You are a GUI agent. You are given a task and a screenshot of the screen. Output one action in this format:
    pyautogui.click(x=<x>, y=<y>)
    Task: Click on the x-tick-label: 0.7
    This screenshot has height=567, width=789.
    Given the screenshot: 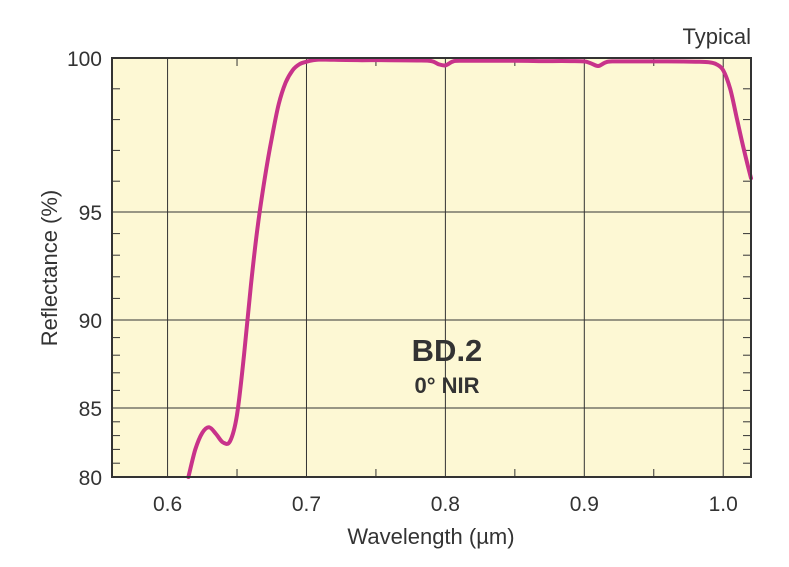 What is the action you would take?
    pyautogui.click(x=306, y=504)
    